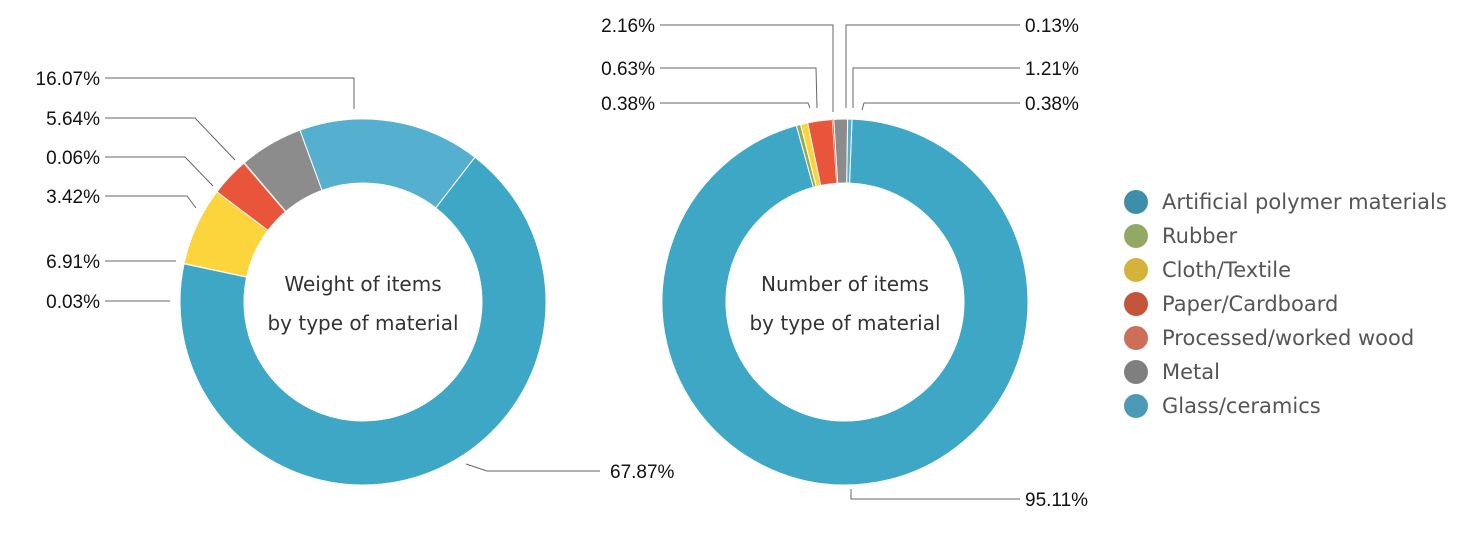 This screenshot has width=1481, height=534. What do you see at coordinates (932, 66) in the screenshot?
I see `count-leader-line-processed-worked-wood` at bounding box center [932, 66].